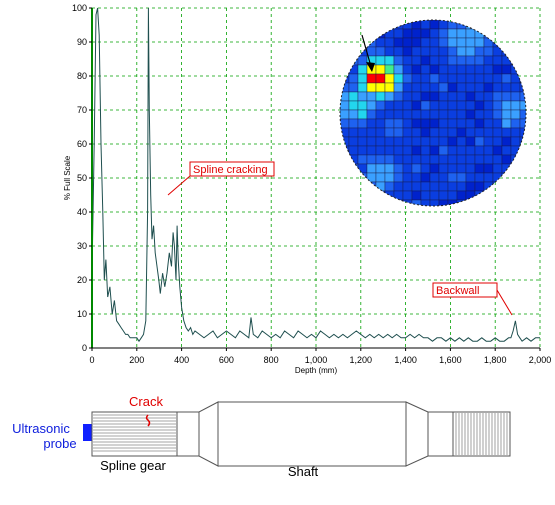  Describe the element at coordinates (230, 170) in the screenshot. I see `spline-cracking-callout-label: Spline cracking` at that location.